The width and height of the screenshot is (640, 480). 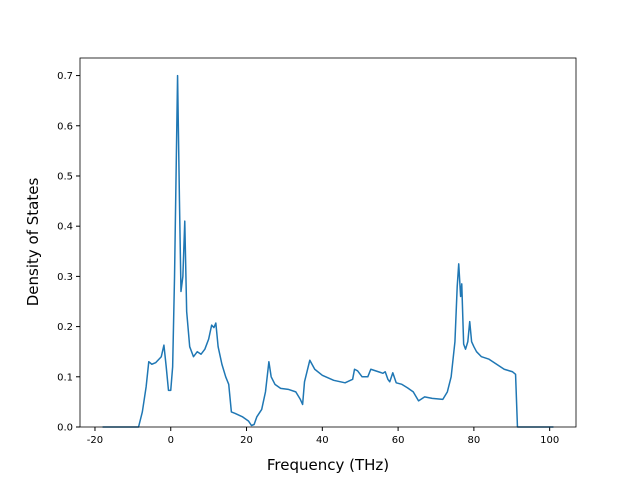 I want to click on y-tick-label: 0.6, so click(x=65, y=126).